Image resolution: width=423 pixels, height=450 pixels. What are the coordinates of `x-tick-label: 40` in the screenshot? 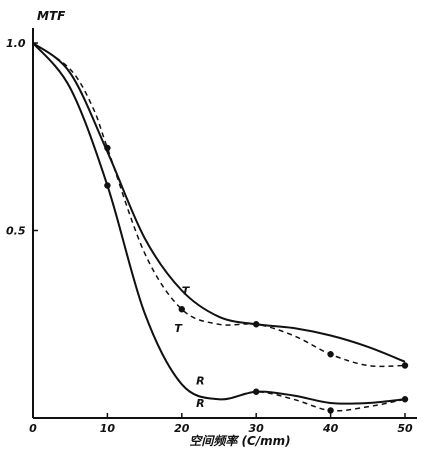 It's located at (330, 428).